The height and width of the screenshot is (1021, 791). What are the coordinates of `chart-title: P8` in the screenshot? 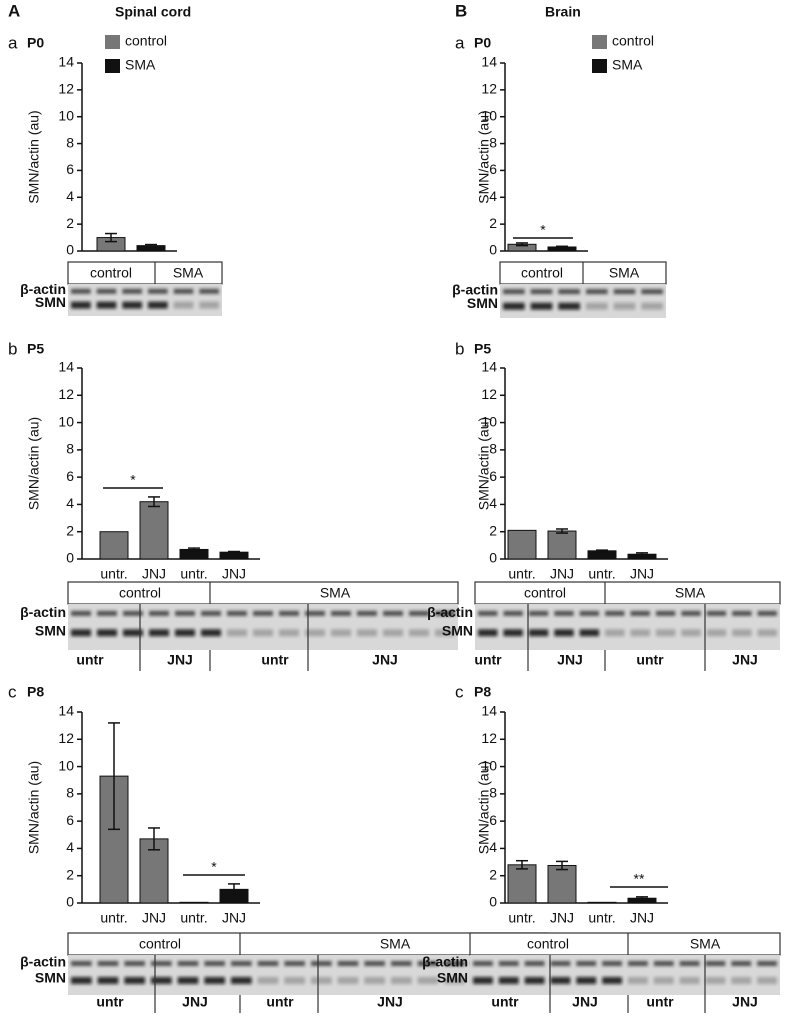 It's located at (35, 692).